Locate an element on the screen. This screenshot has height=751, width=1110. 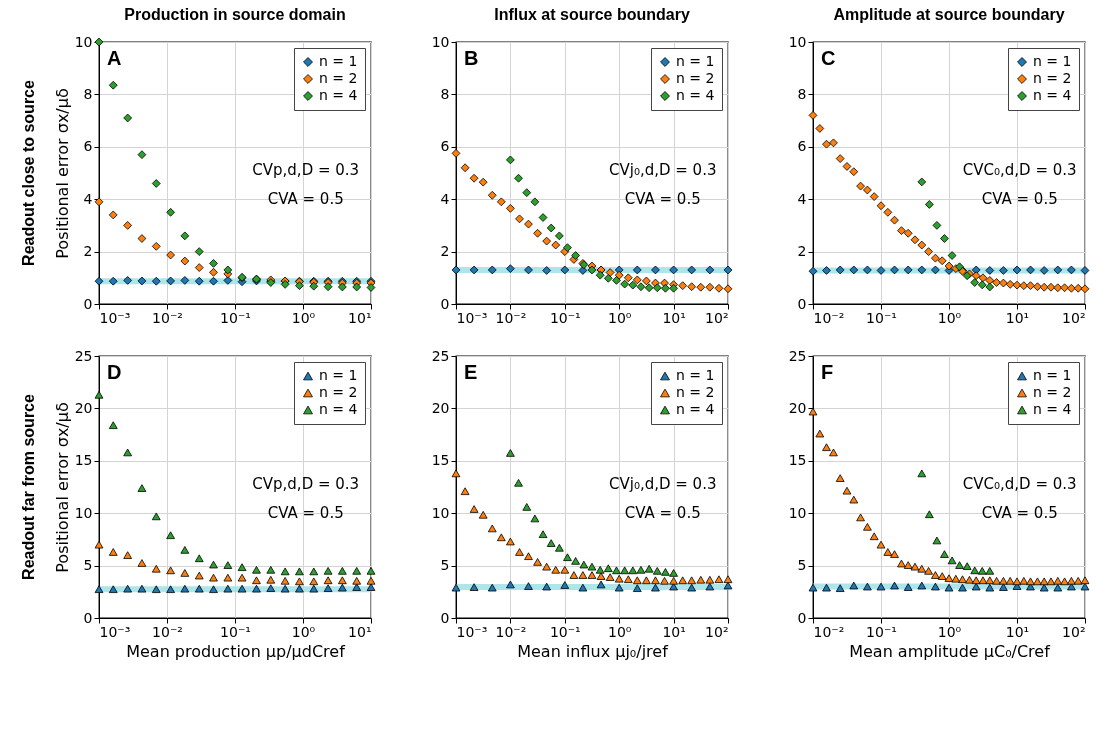
text: Readout close to source is located at coordinates (28, 172).